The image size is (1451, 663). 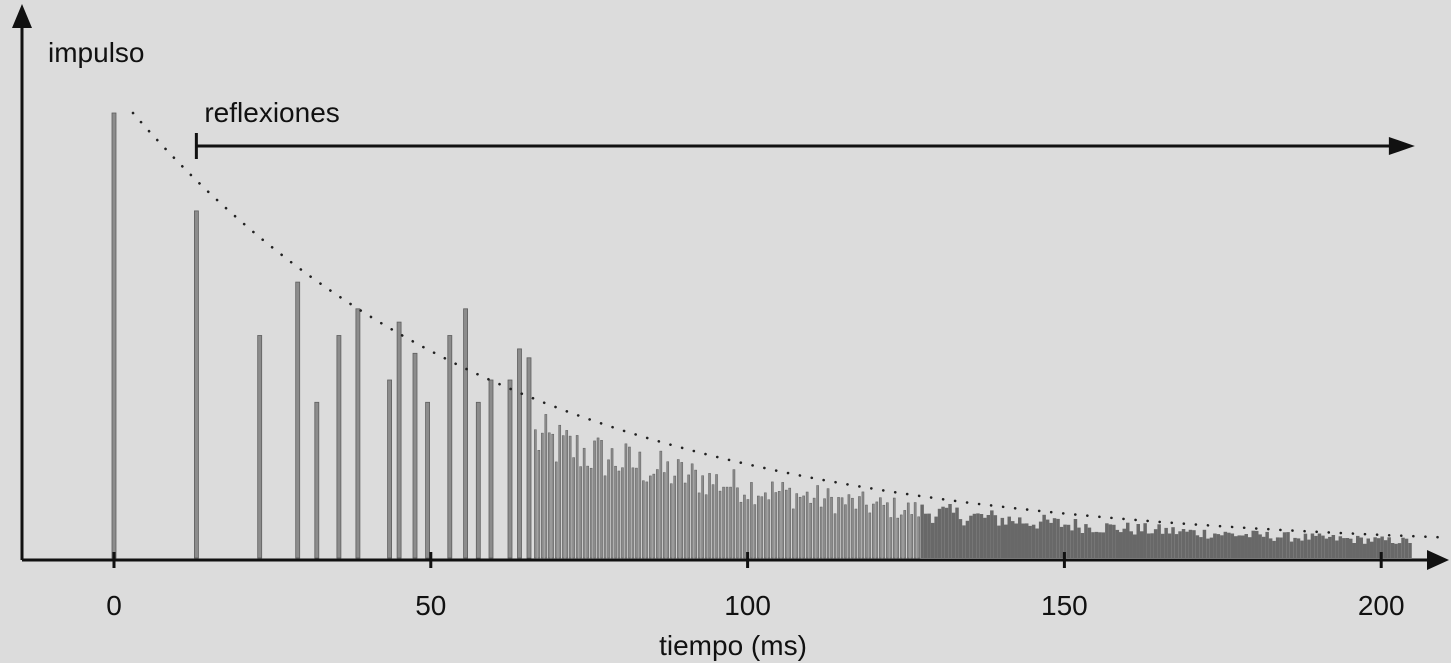 What do you see at coordinates (22, 16) in the screenshot?
I see `y-axis-arrow` at bounding box center [22, 16].